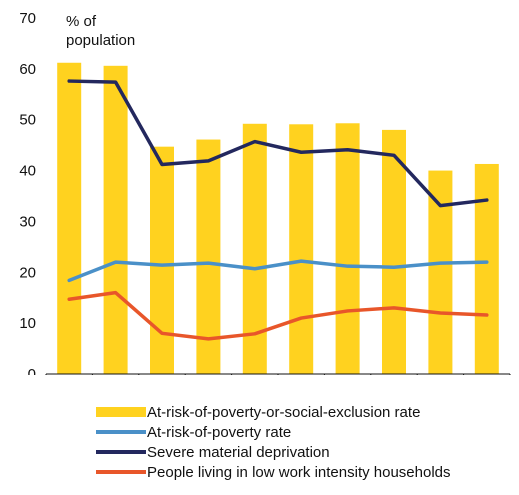 The height and width of the screenshot is (495, 519). I want to click on legend-item-1: At-risk-of-poverty rate, so click(306, 432).